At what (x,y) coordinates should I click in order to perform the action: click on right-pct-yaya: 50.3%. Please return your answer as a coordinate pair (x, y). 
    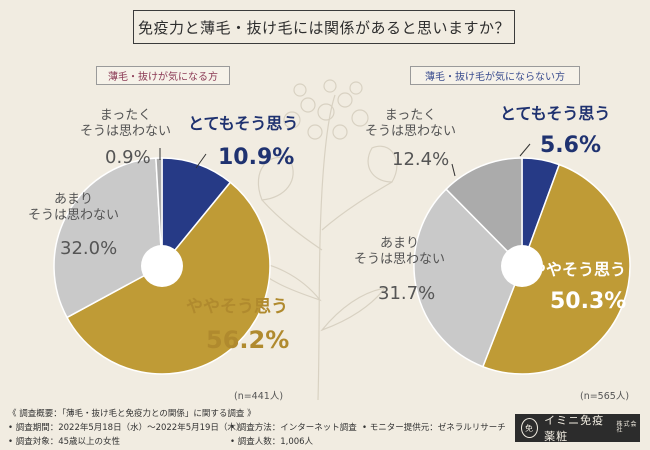
    Looking at the image, I should click on (588, 301).